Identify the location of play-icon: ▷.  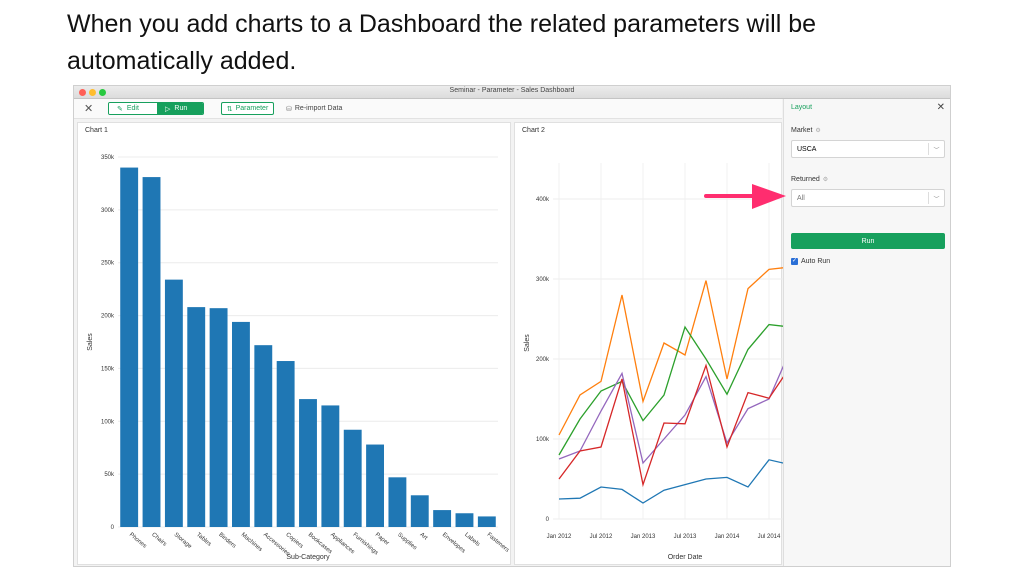
(168, 109).